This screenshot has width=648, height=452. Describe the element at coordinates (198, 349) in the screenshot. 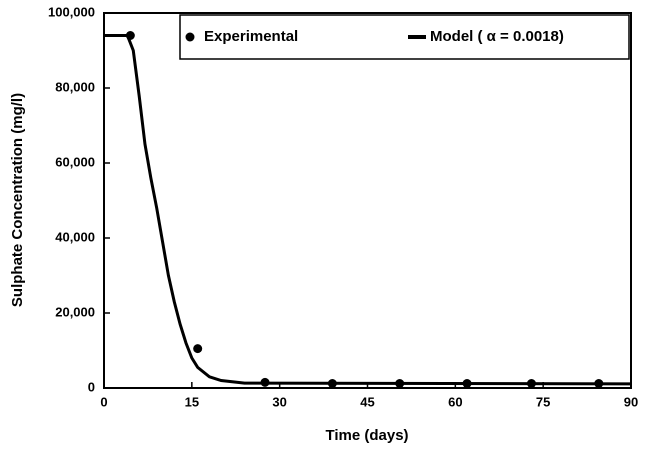

I see `data-point` at that location.